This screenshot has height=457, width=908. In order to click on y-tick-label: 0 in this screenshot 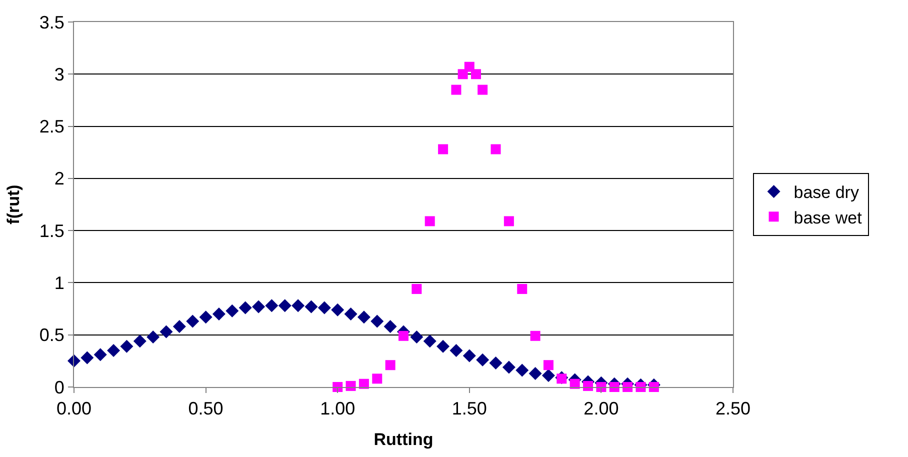, I will do `click(59, 387)`.